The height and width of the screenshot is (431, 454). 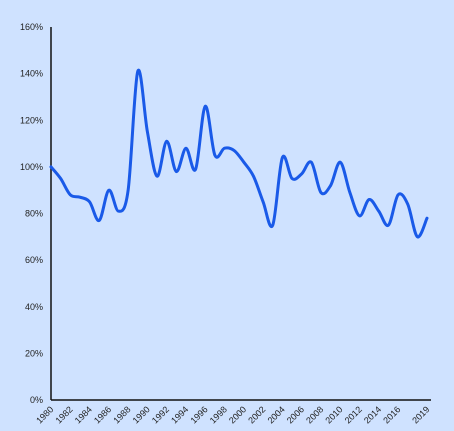 What do you see at coordinates (31, 27) in the screenshot?
I see `y-tick-label: 160%` at bounding box center [31, 27].